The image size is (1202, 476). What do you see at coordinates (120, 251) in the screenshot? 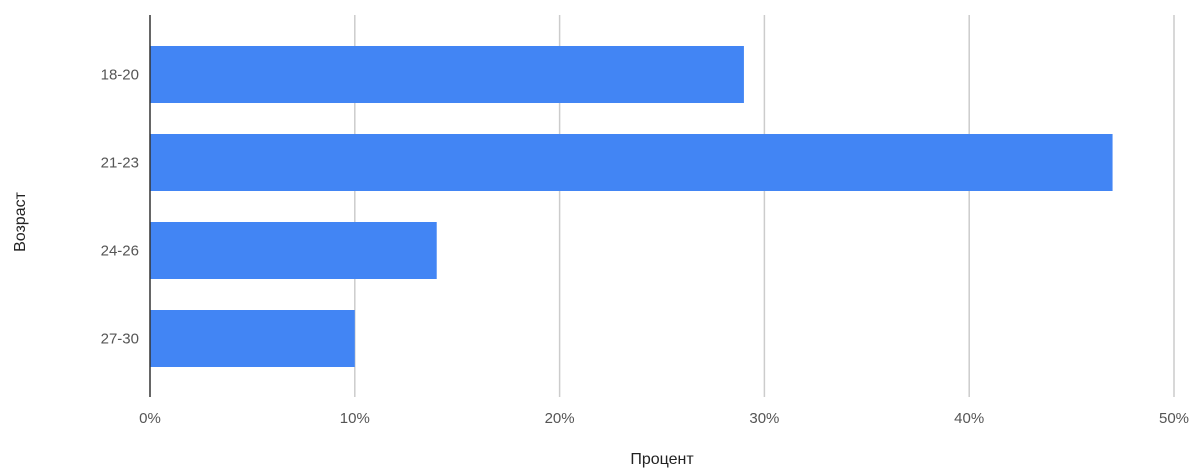
I see `y-tick-label: 24-26` at bounding box center [120, 251].